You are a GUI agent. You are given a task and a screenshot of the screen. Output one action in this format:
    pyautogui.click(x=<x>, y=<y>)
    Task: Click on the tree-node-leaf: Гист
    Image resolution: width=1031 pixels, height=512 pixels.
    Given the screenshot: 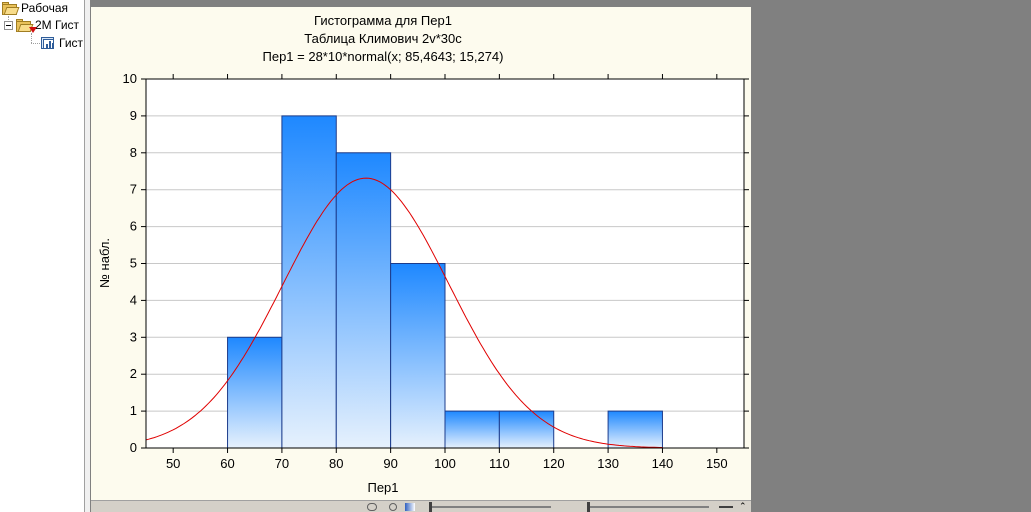 What is the action you would take?
    pyautogui.click(x=61, y=43)
    